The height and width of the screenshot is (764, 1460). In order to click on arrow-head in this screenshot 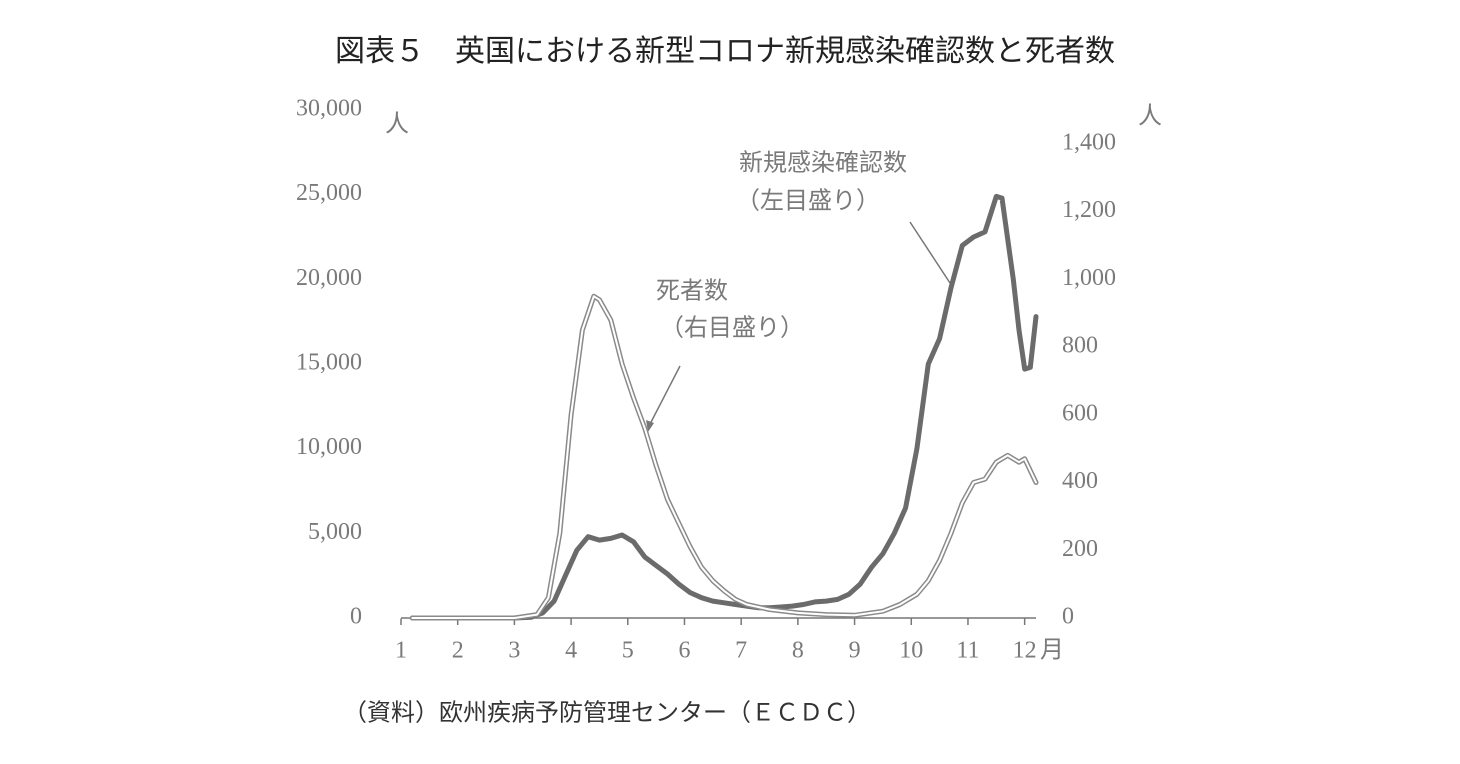, I will do `click(650, 426)`.